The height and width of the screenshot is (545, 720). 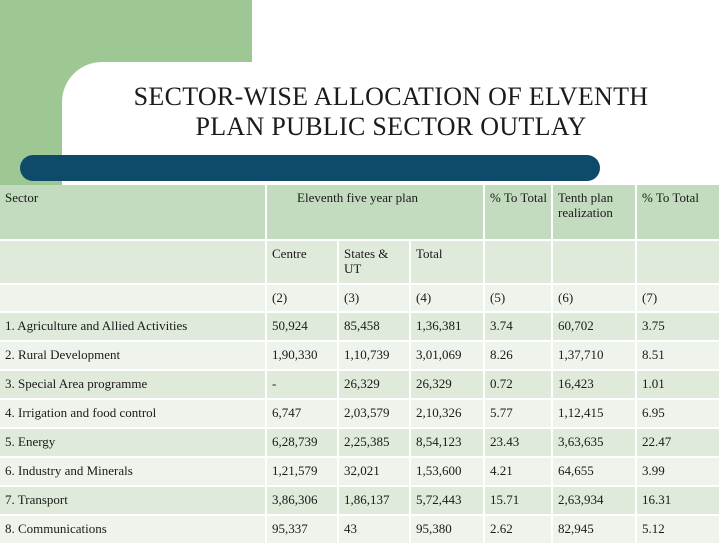 I want to click on subheader-centre: Centre, so click(x=302, y=262).